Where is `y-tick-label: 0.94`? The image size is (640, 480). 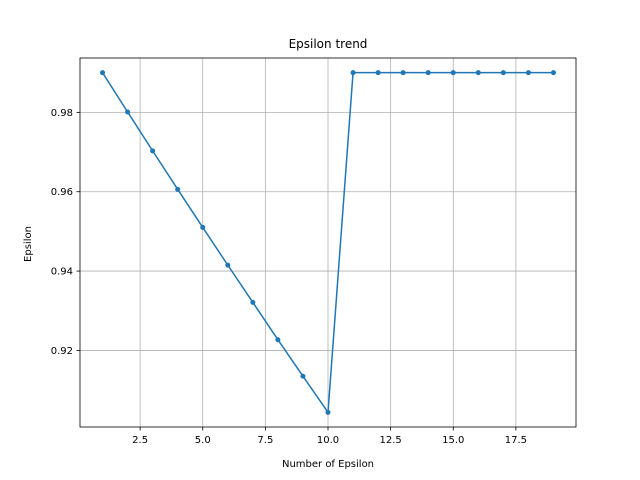
y-tick-label: 0.94 is located at coordinates (62, 272).